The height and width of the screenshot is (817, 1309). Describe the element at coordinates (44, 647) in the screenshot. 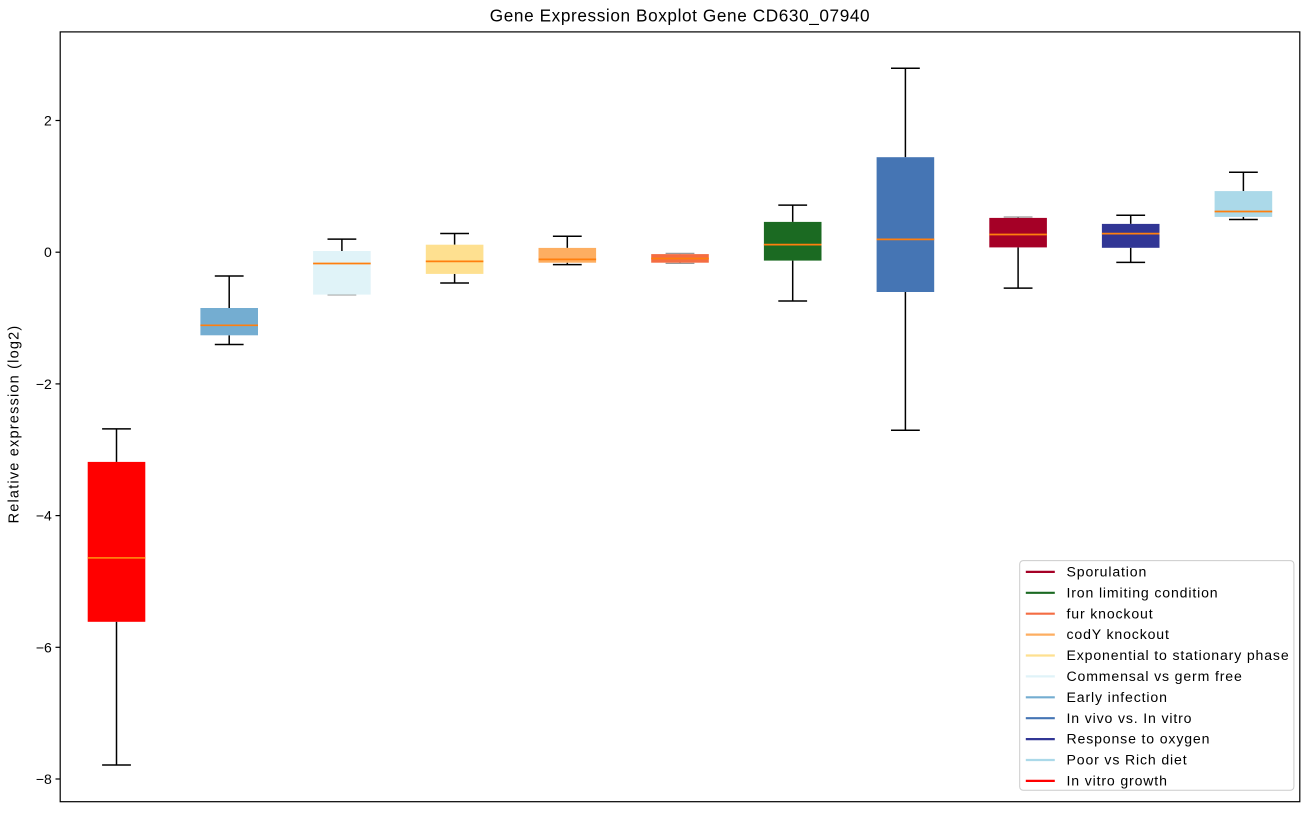

I see `svg-text: −6` at that location.